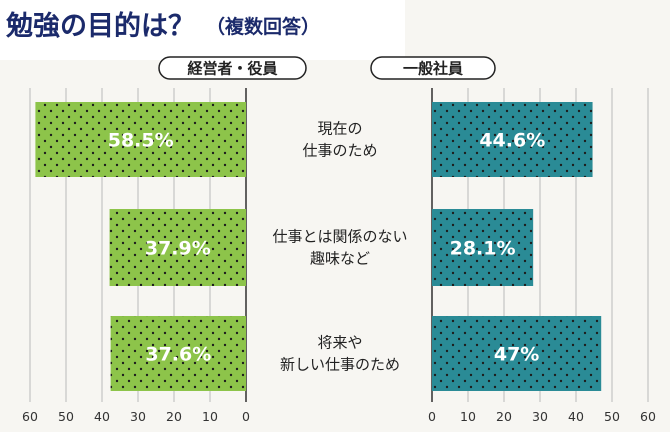 The image size is (670, 432). Describe the element at coordinates (100, 26) in the screenshot. I see `chart-title: 勉強の目的は？` at that location.